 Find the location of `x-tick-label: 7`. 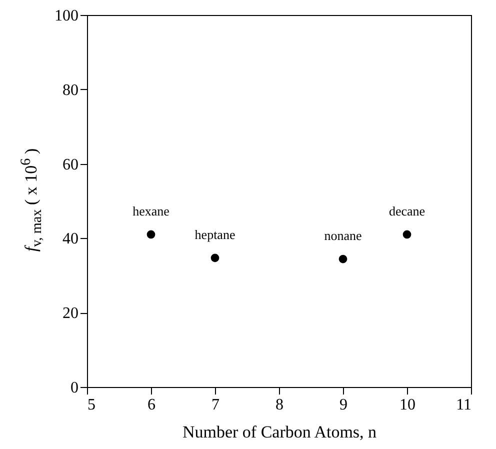

x-tick-label: 7 is located at coordinates (216, 405).